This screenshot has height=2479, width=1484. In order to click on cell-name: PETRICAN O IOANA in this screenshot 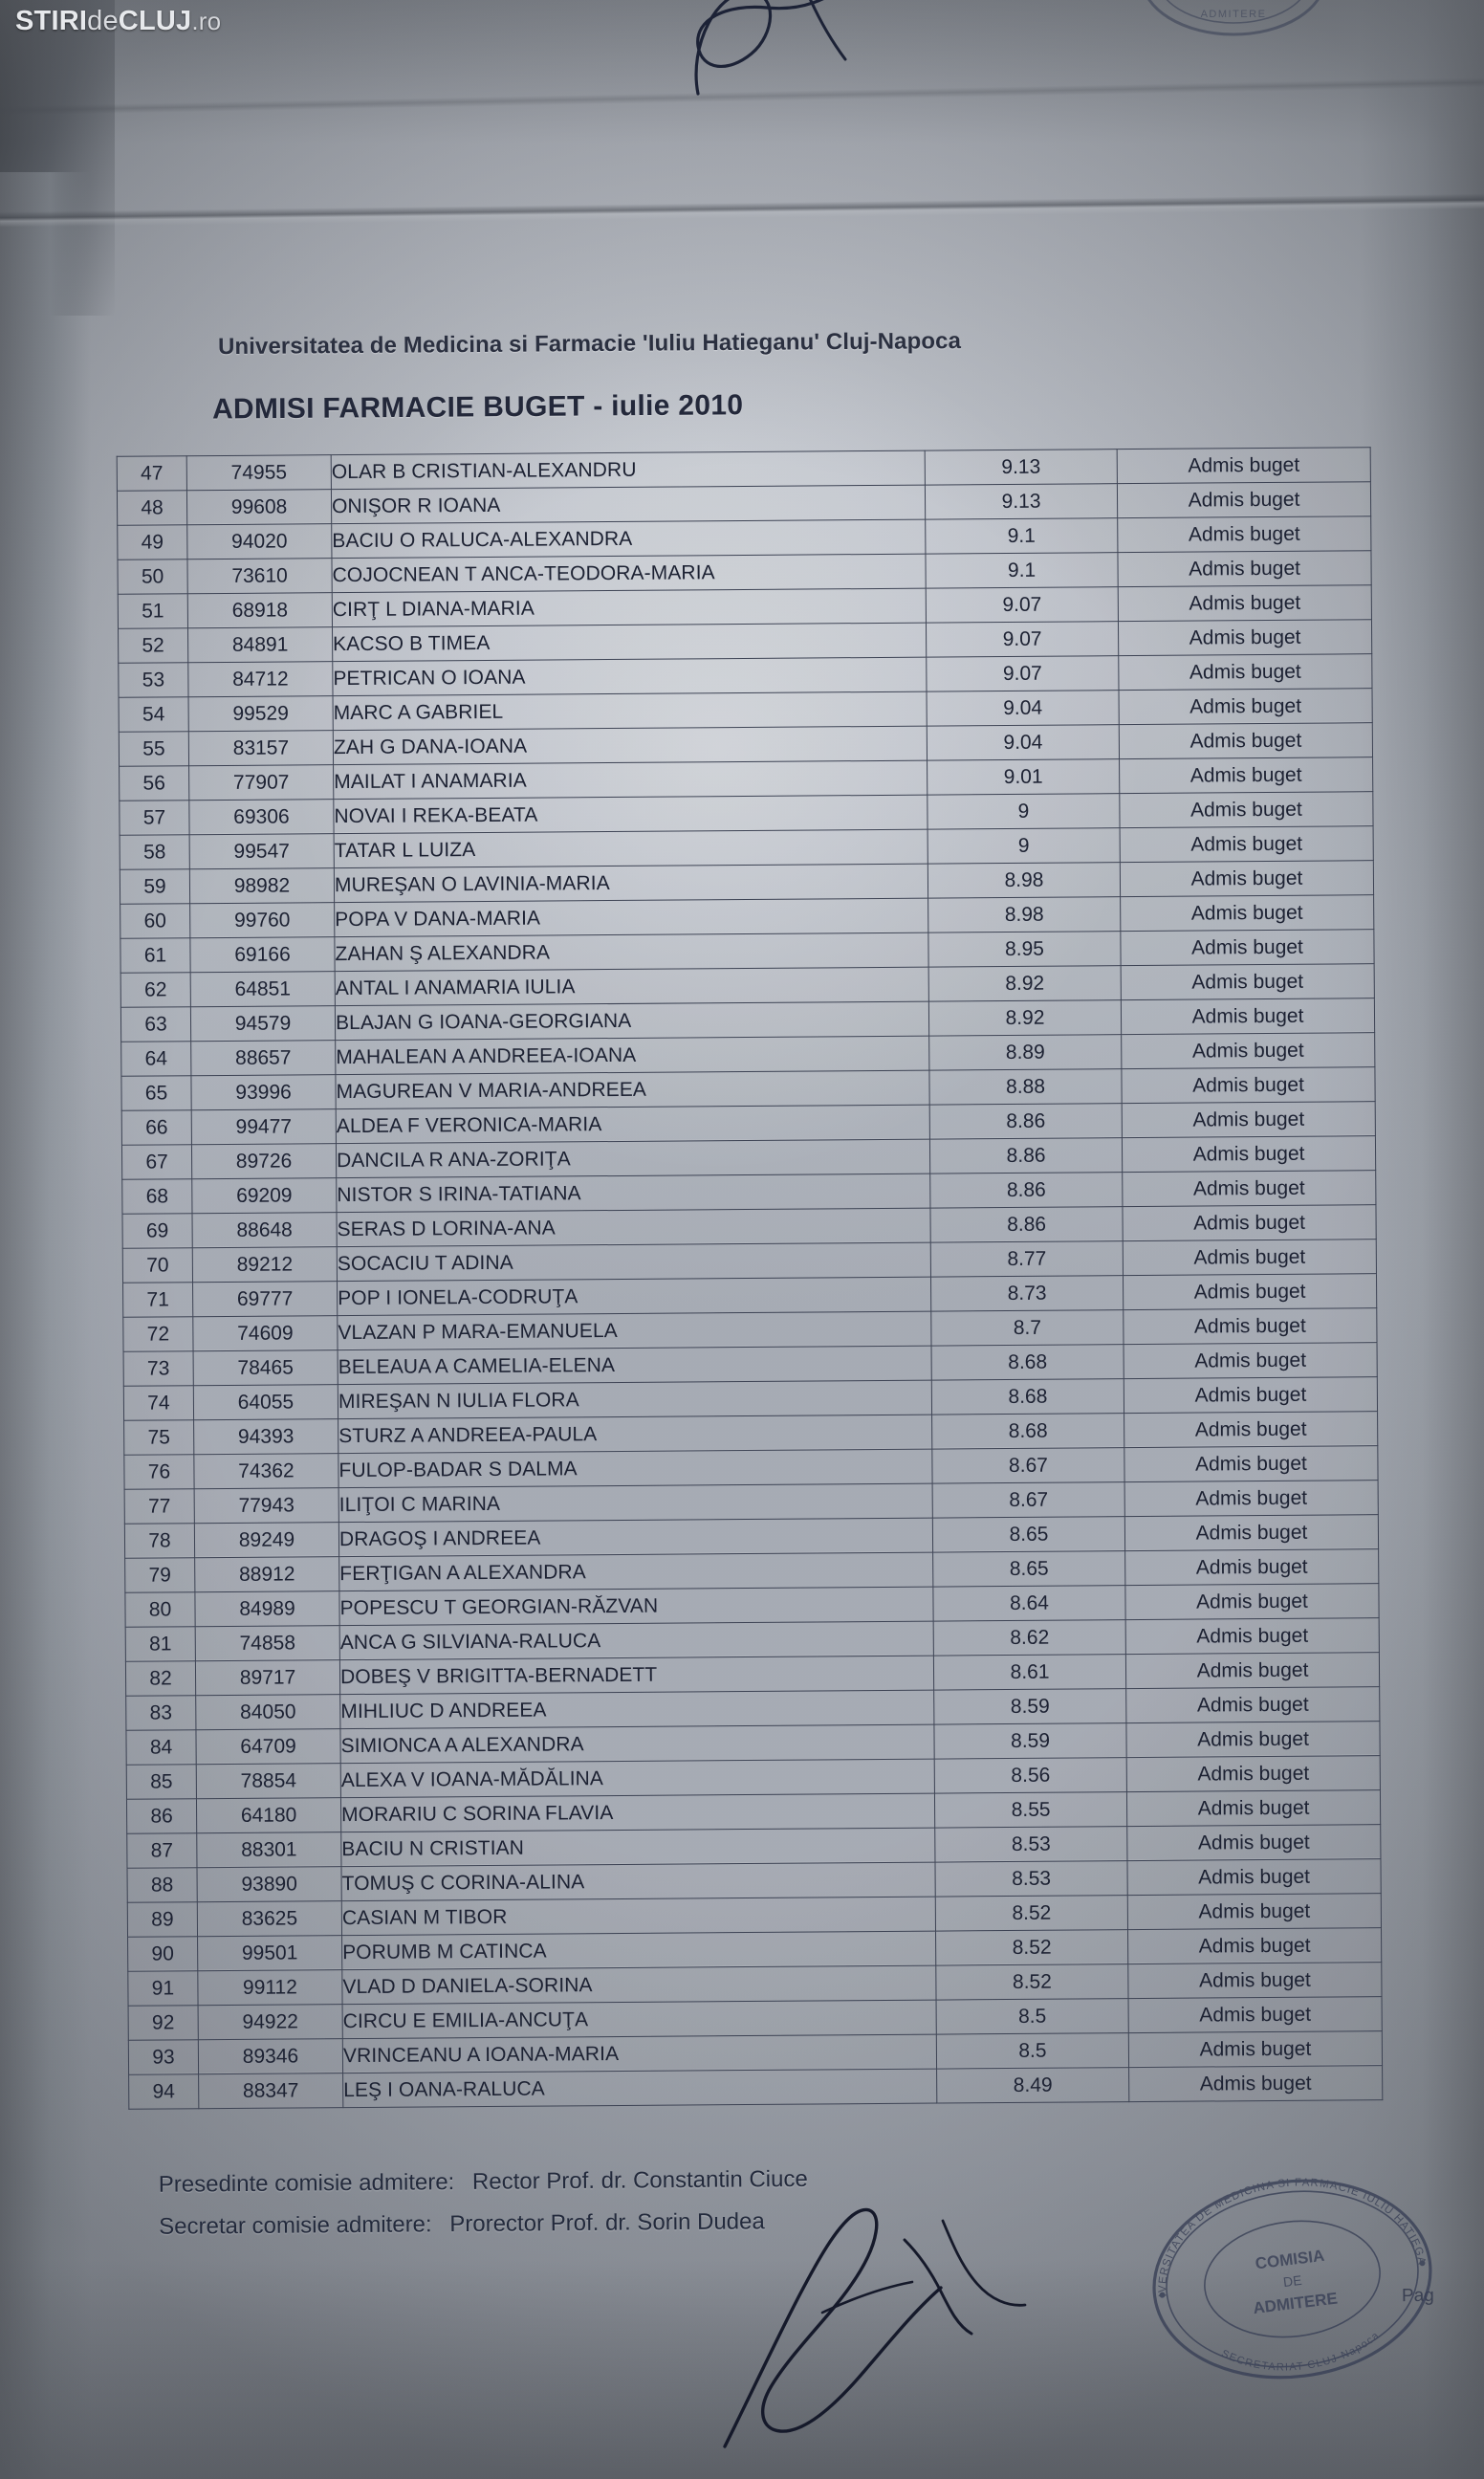, I will do `click(630, 676)`.